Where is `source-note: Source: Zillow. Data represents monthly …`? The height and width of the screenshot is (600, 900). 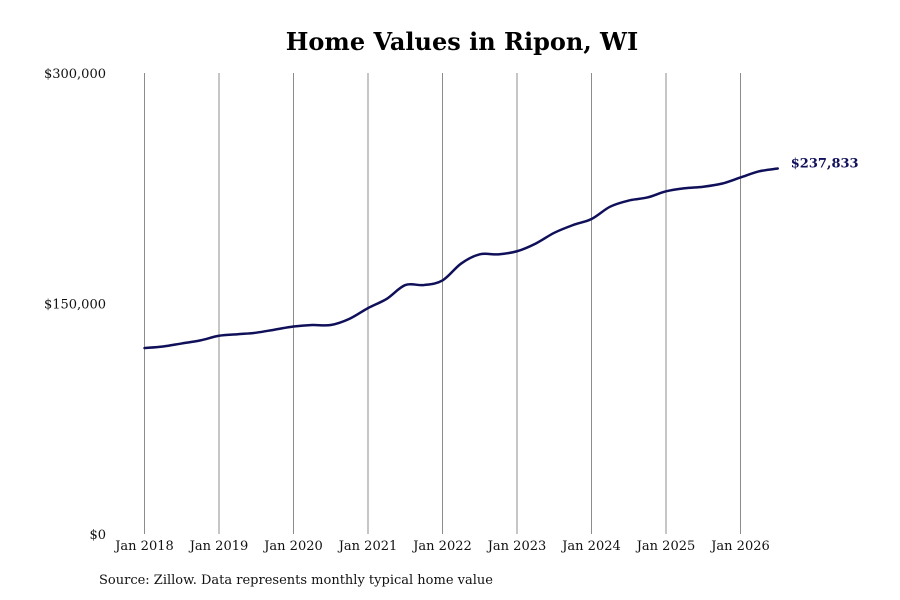 source-note: Source: Zillow. Data represents monthly … is located at coordinates (296, 580).